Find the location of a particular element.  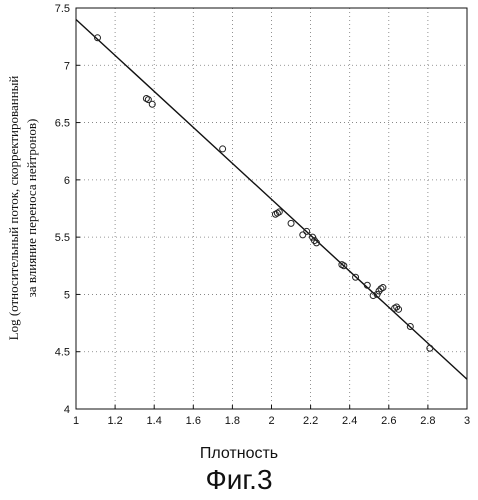

x-tick-label: 1.4 is located at coordinates (154, 421).